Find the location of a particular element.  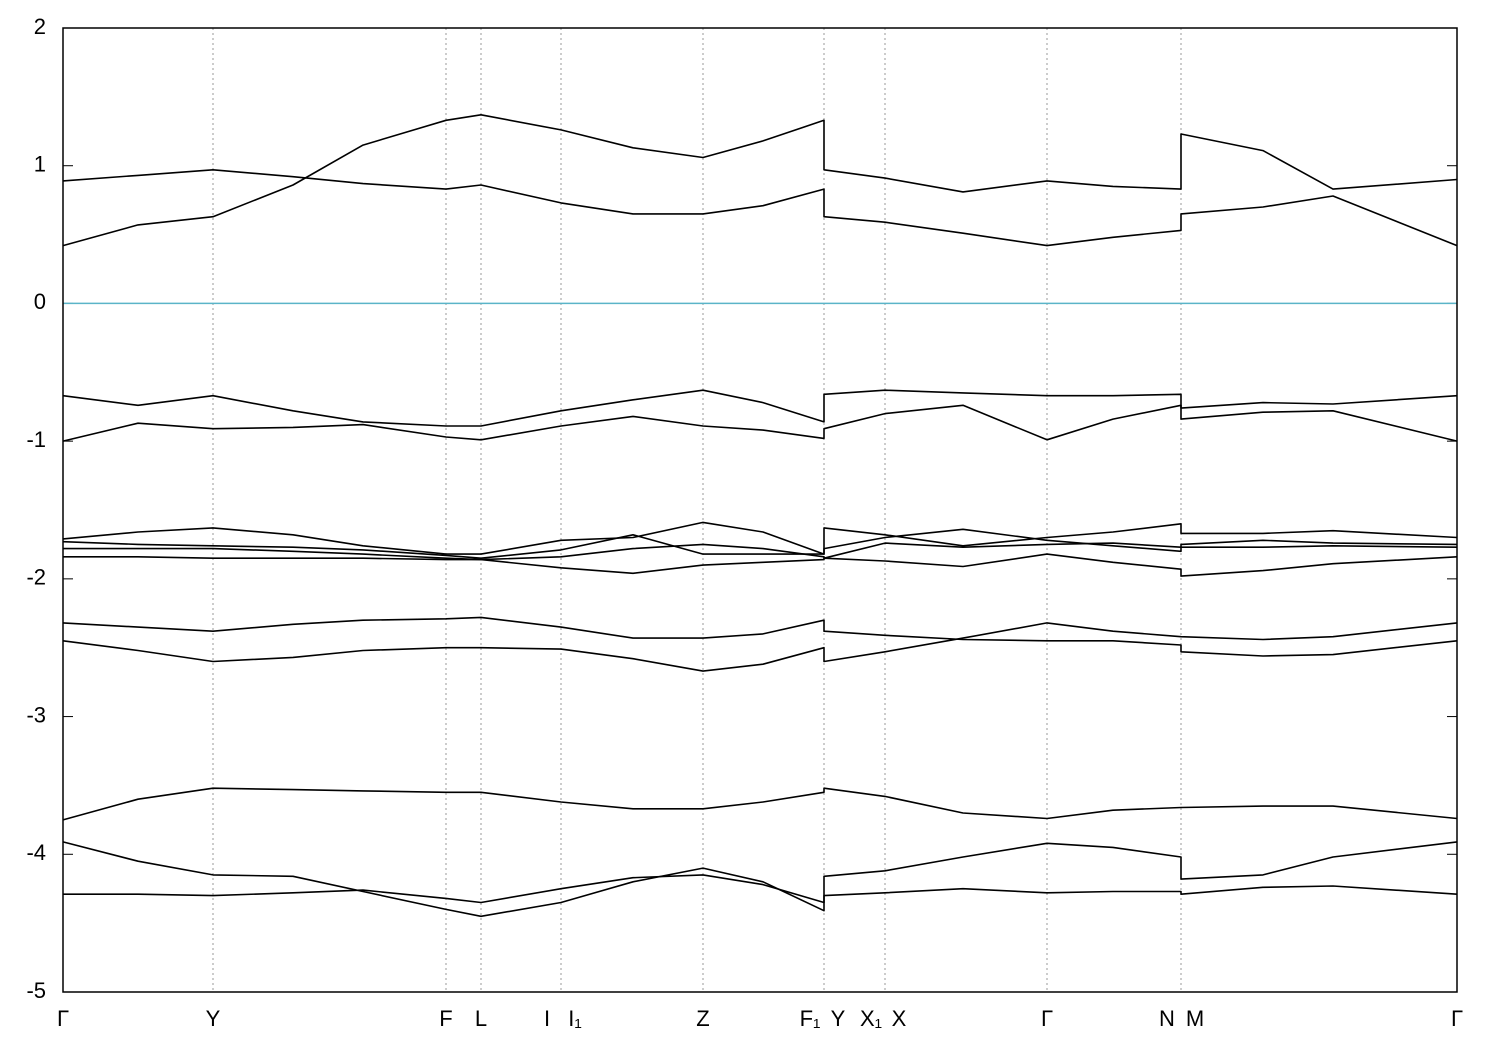

x-tick-label: X is located at coordinates (899, 1018).